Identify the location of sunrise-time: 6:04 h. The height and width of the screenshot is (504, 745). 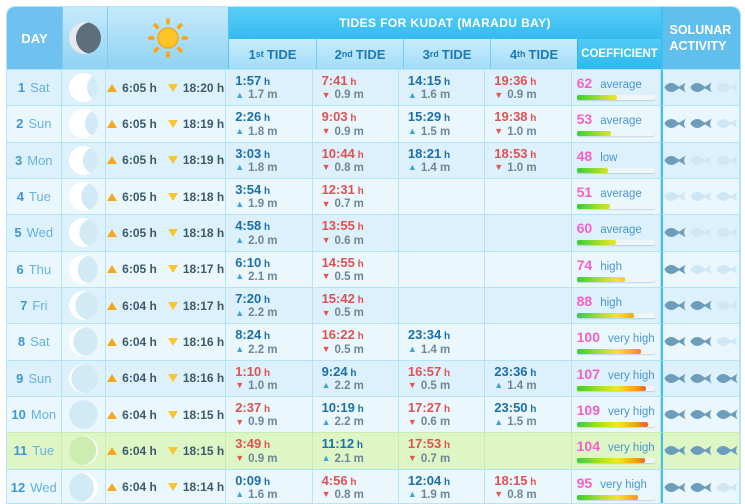
(132, 415).